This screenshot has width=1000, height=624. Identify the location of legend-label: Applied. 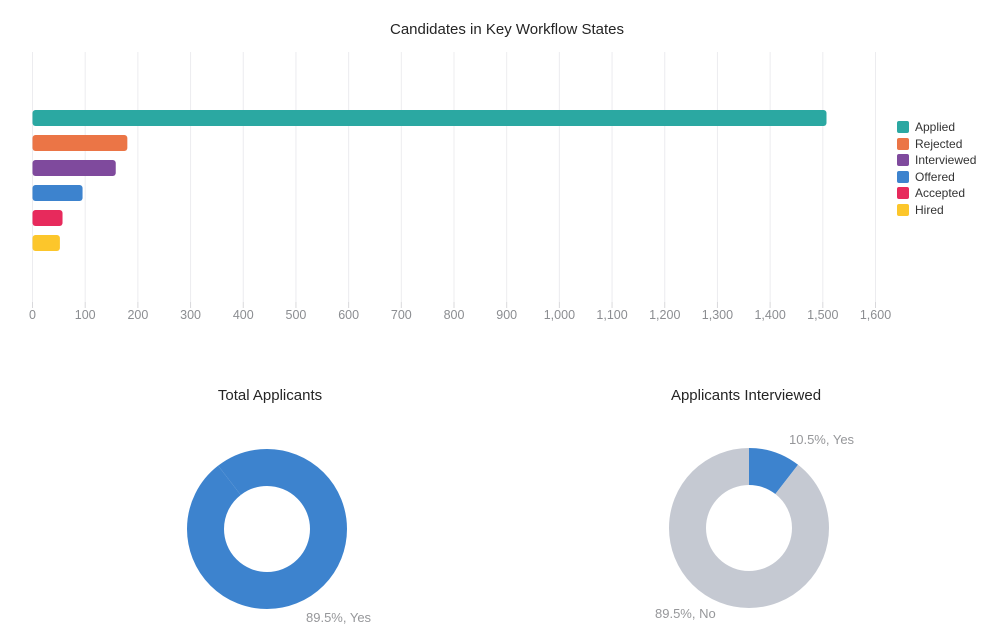
(935, 127).